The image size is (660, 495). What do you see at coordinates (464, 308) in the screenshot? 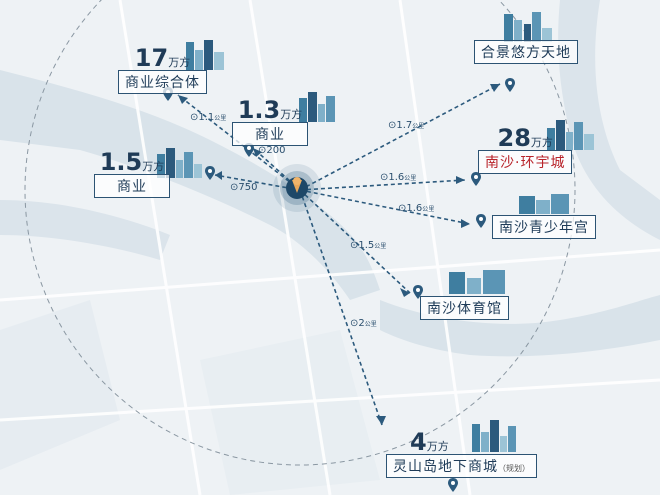
I see `place-label: 南沙体育馆` at bounding box center [464, 308].